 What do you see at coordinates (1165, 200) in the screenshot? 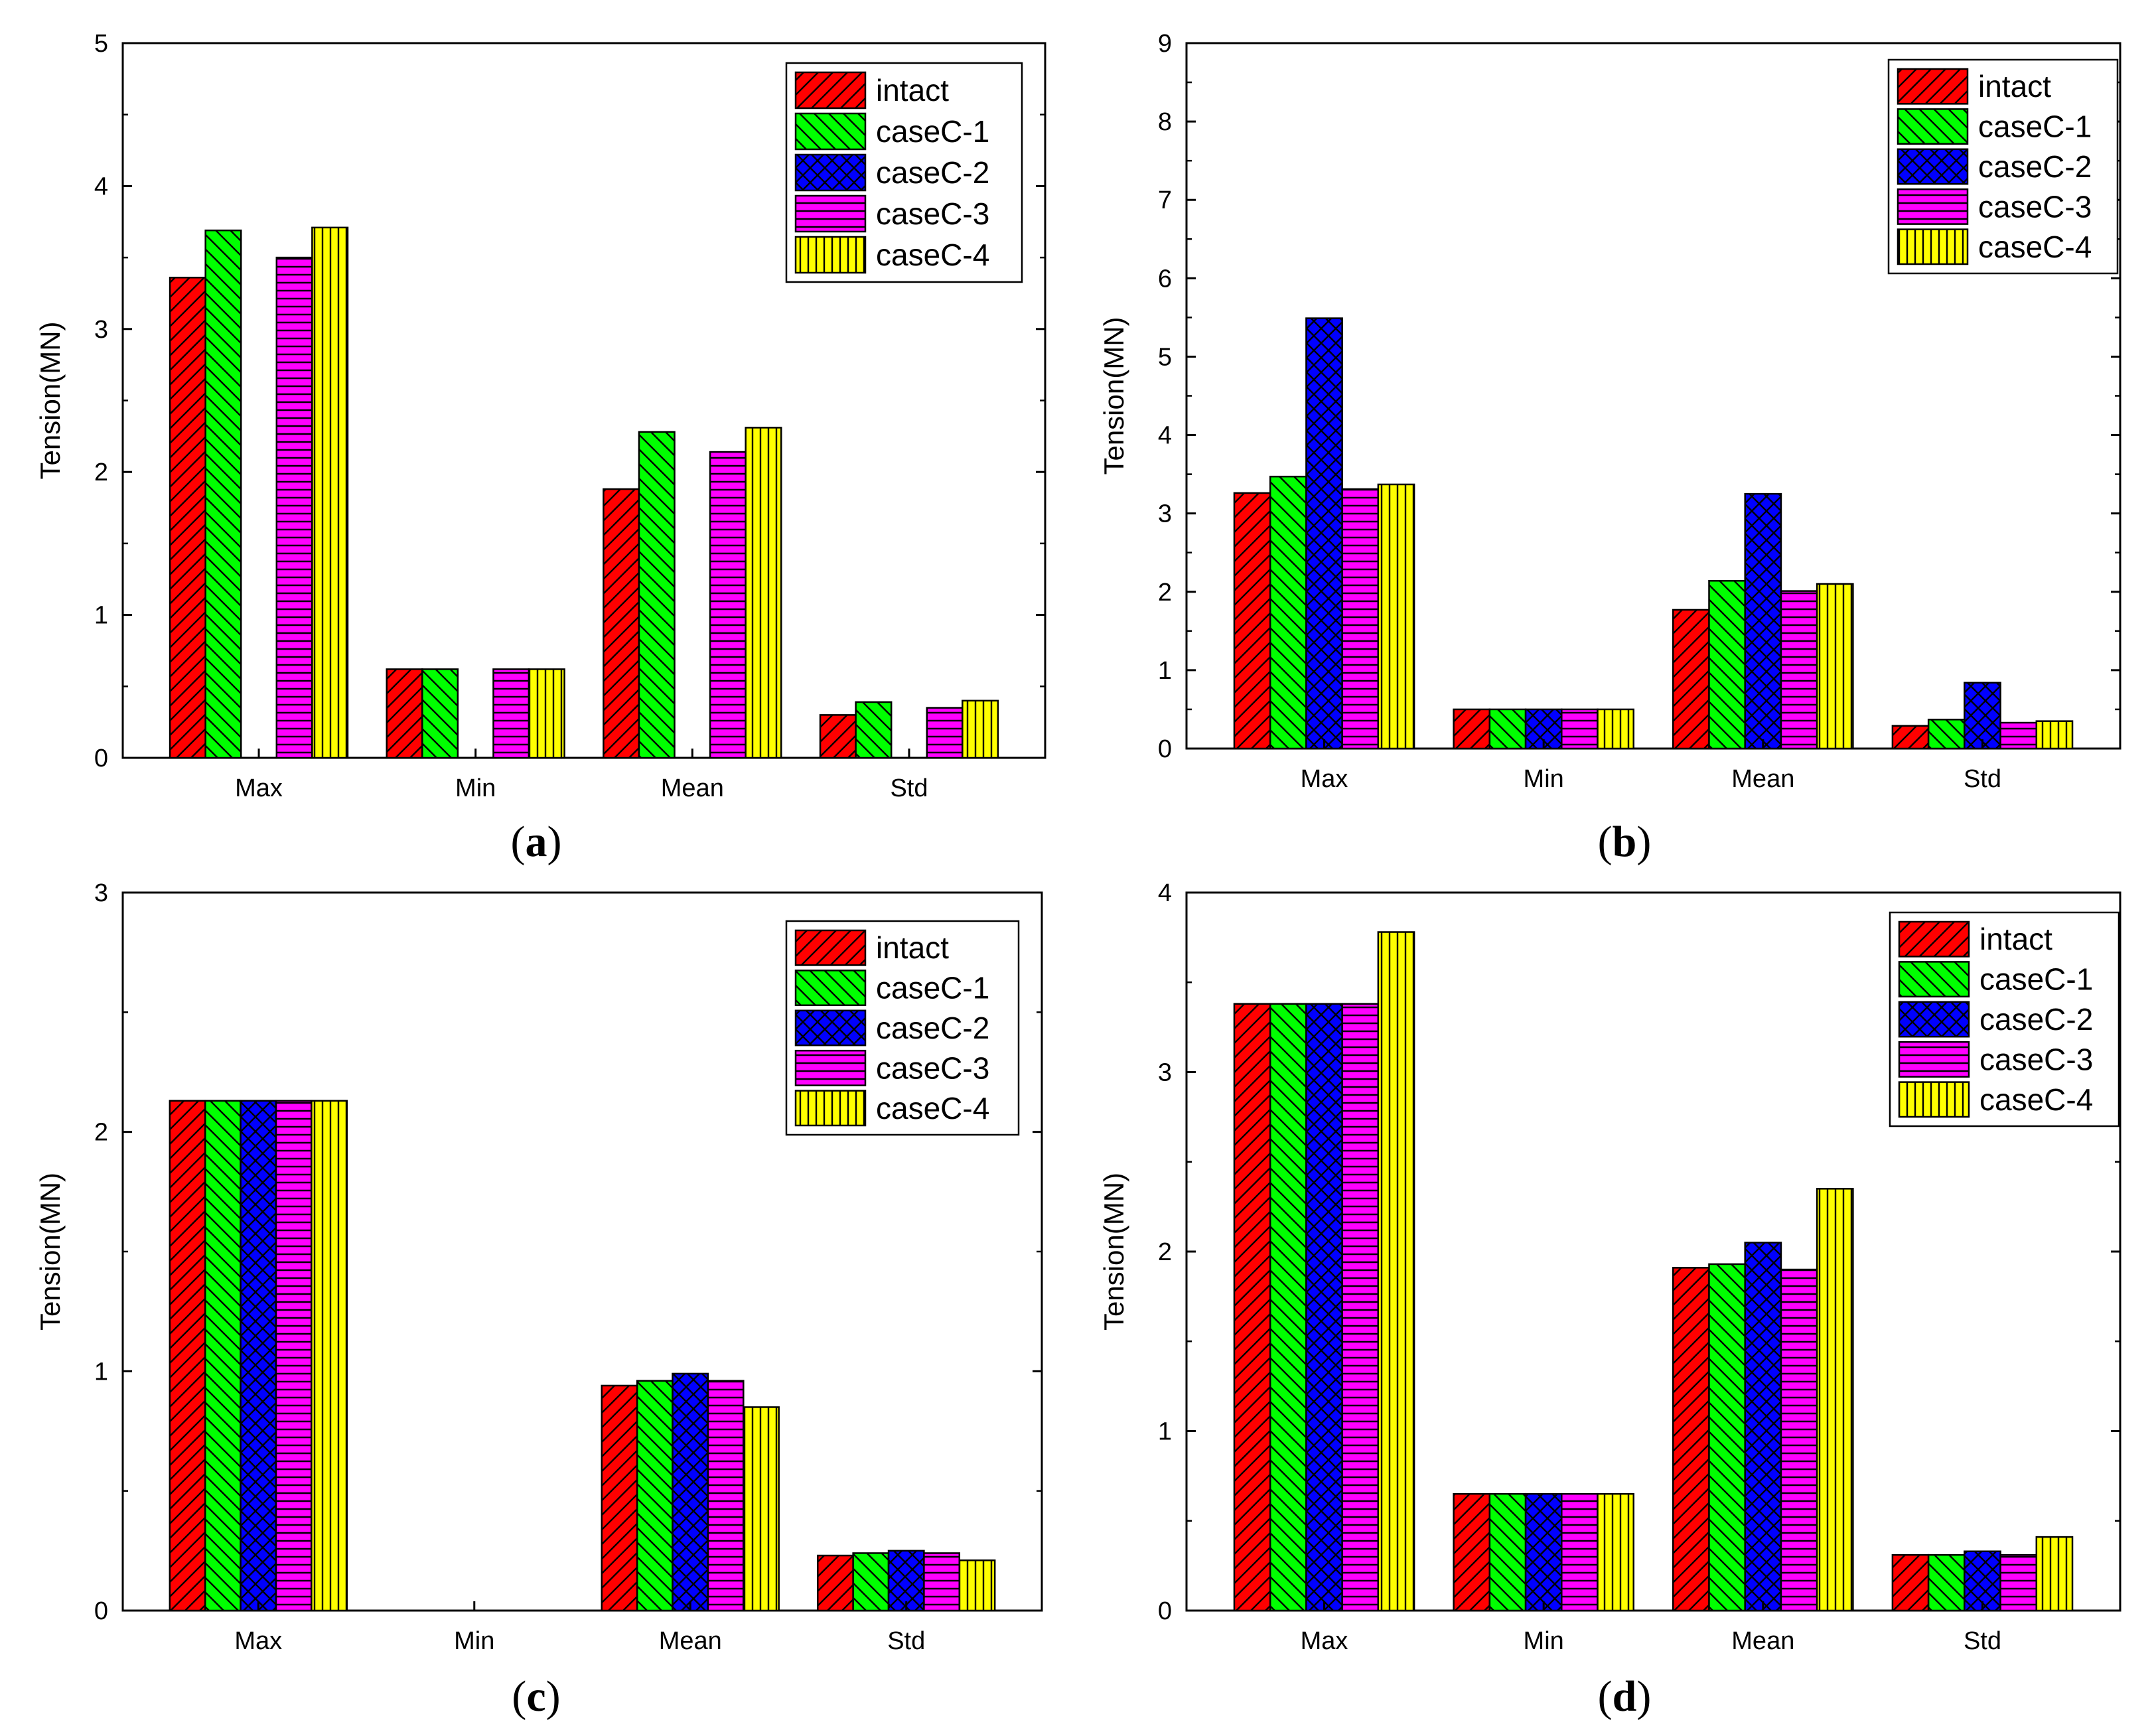
I see `y-tick-label: 7` at bounding box center [1165, 200].